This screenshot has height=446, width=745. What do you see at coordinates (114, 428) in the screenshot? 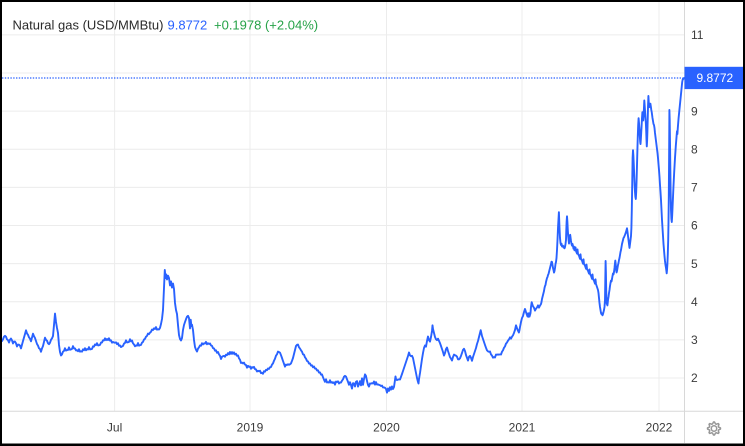
I see `svg-text: Jul` at bounding box center [114, 428].